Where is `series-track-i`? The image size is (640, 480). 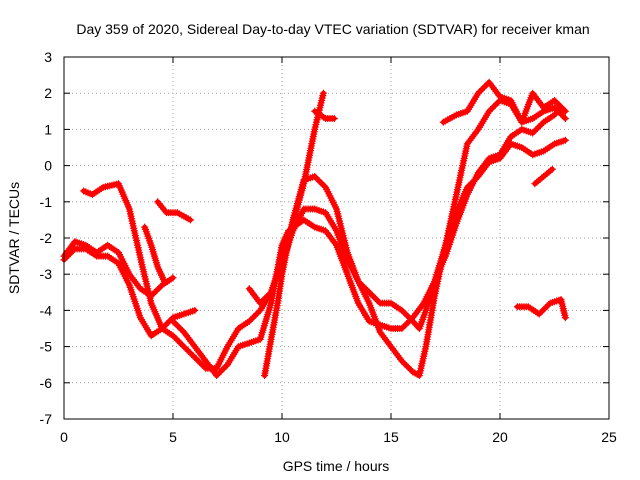 series-track-i is located at coordinates (324, 115).